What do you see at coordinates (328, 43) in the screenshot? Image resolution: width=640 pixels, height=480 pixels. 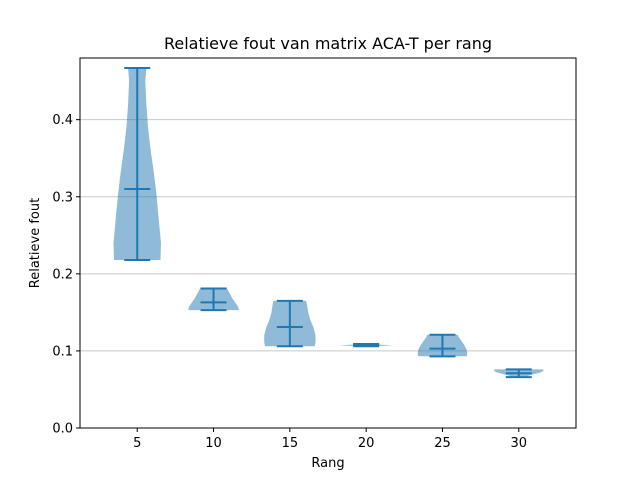 I see `chart-title: Relatieve fout van matrix ACA-T per rang` at bounding box center [328, 43].